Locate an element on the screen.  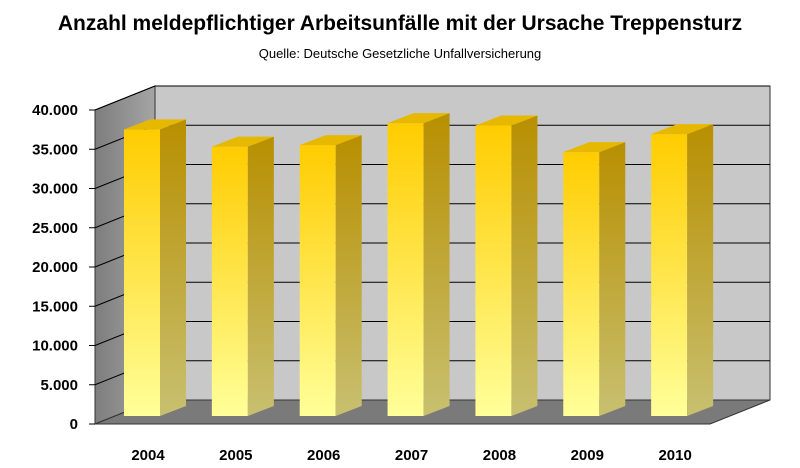
x-axis-ticks: 2004 2005 2006 2007 2008 2009 2010 is located at coordinates (411, 455).